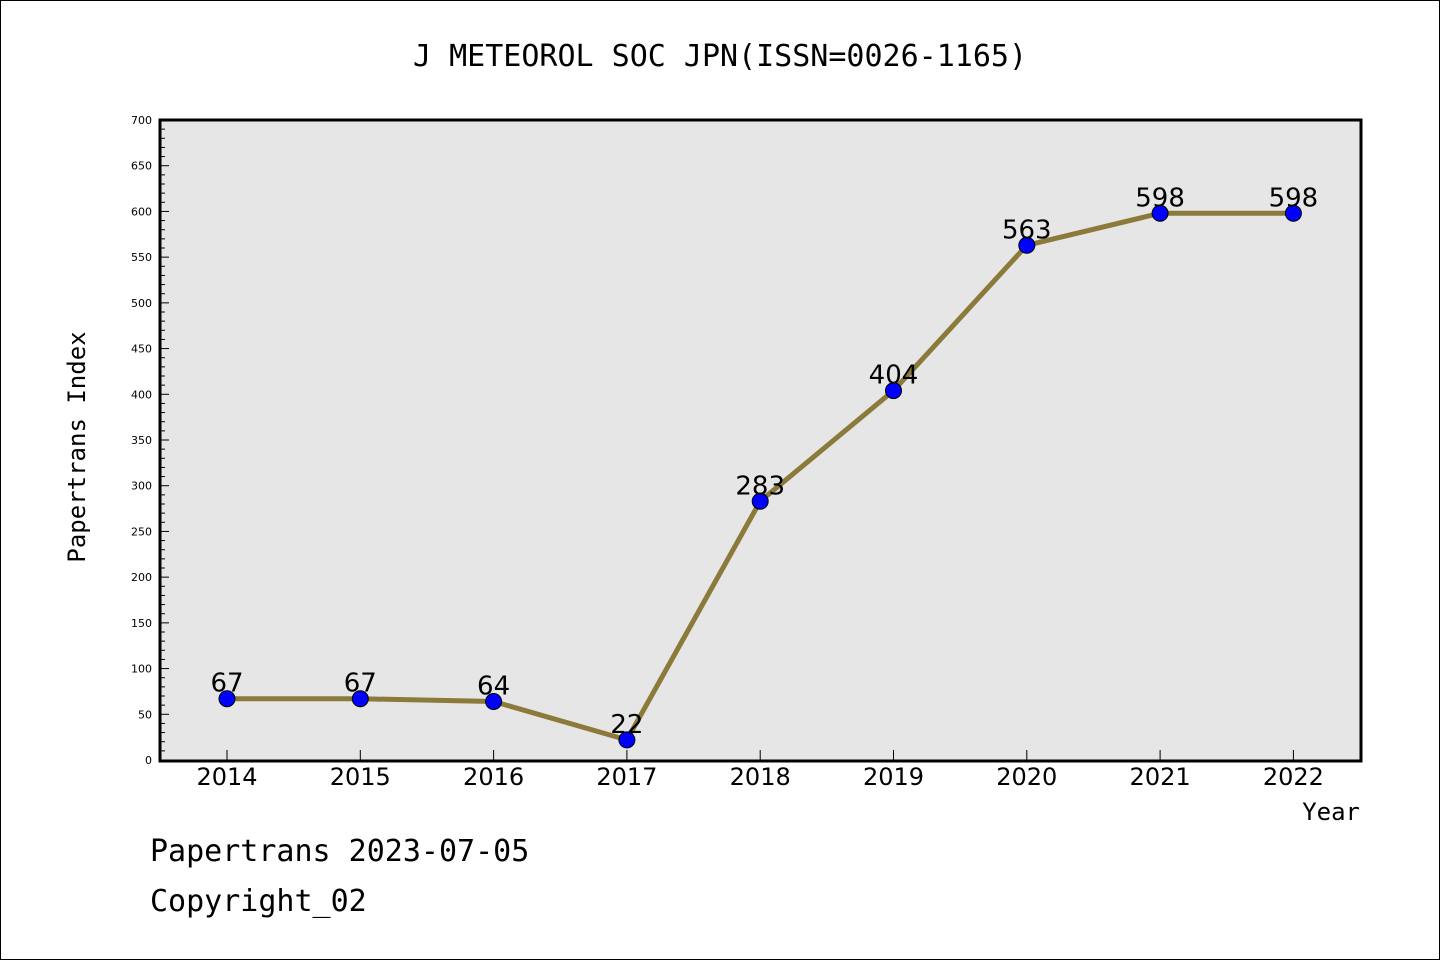 This screenshot has height=960, width=1440. What do you see at coordinates (141, 486) in the screenshot?
I see `y-tick-label: 300` at bounding box center [141, 486].